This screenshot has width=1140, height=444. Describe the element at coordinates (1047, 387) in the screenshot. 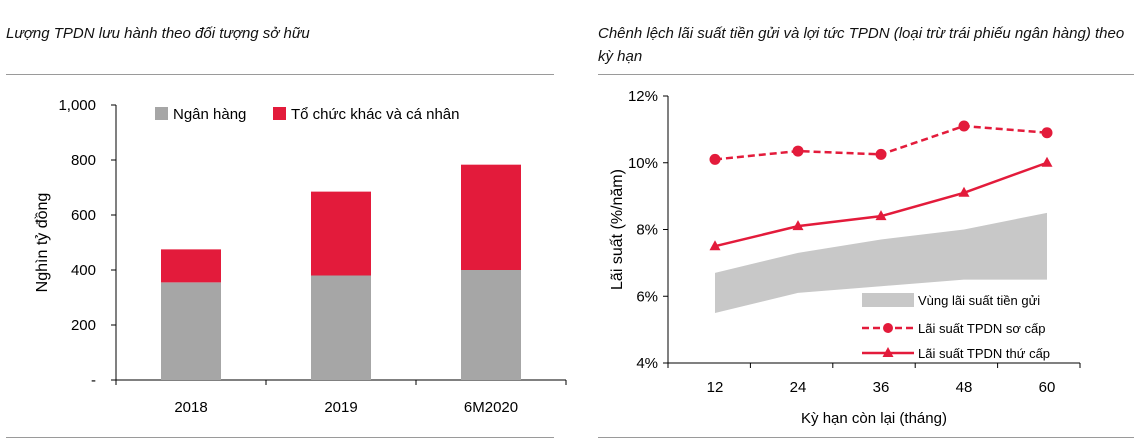

I see `line-x-tick-label: 60` at that location.